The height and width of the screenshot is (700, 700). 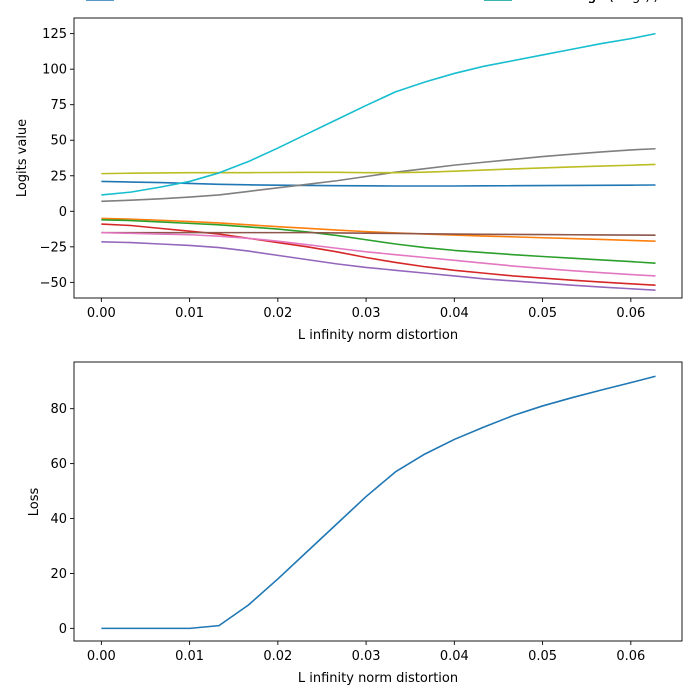 What do you see at coordinates (542, 656) in the screenshot?
I see `loss-chart-xtick-label: 0.05` at bounding box center [542, 656].